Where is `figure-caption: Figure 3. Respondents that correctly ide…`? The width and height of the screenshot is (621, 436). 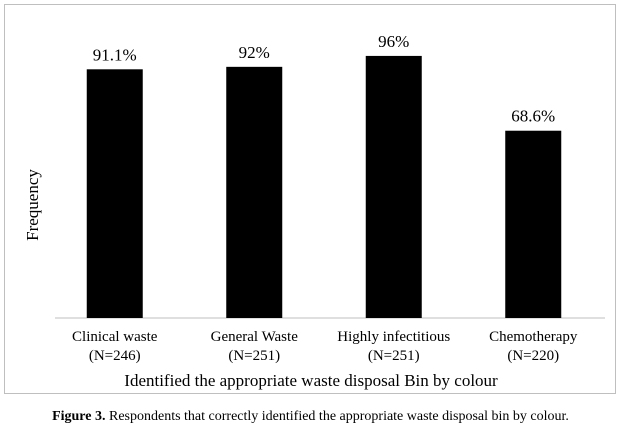
figure-caption: Figure 3. Respondents that correctly ide… is located at coordinates (310, 417).